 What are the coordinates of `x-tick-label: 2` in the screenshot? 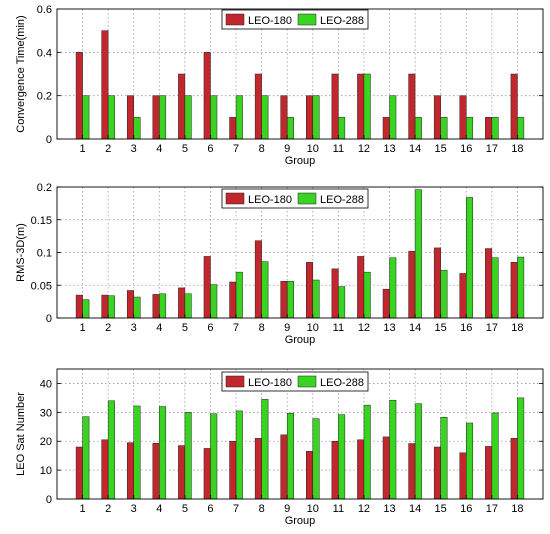 It's located at (108, 328).